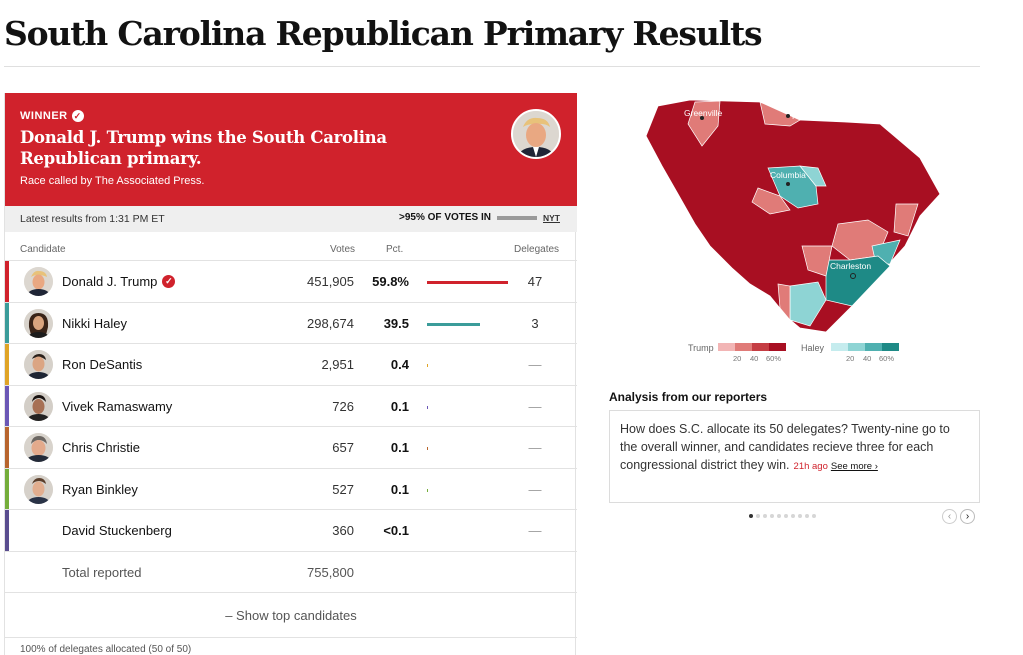 The image size is (1023, 655). Describe the element at coordinates (337, 364) in the screenshot. I see `candidate-votes: 2,951` at that location.